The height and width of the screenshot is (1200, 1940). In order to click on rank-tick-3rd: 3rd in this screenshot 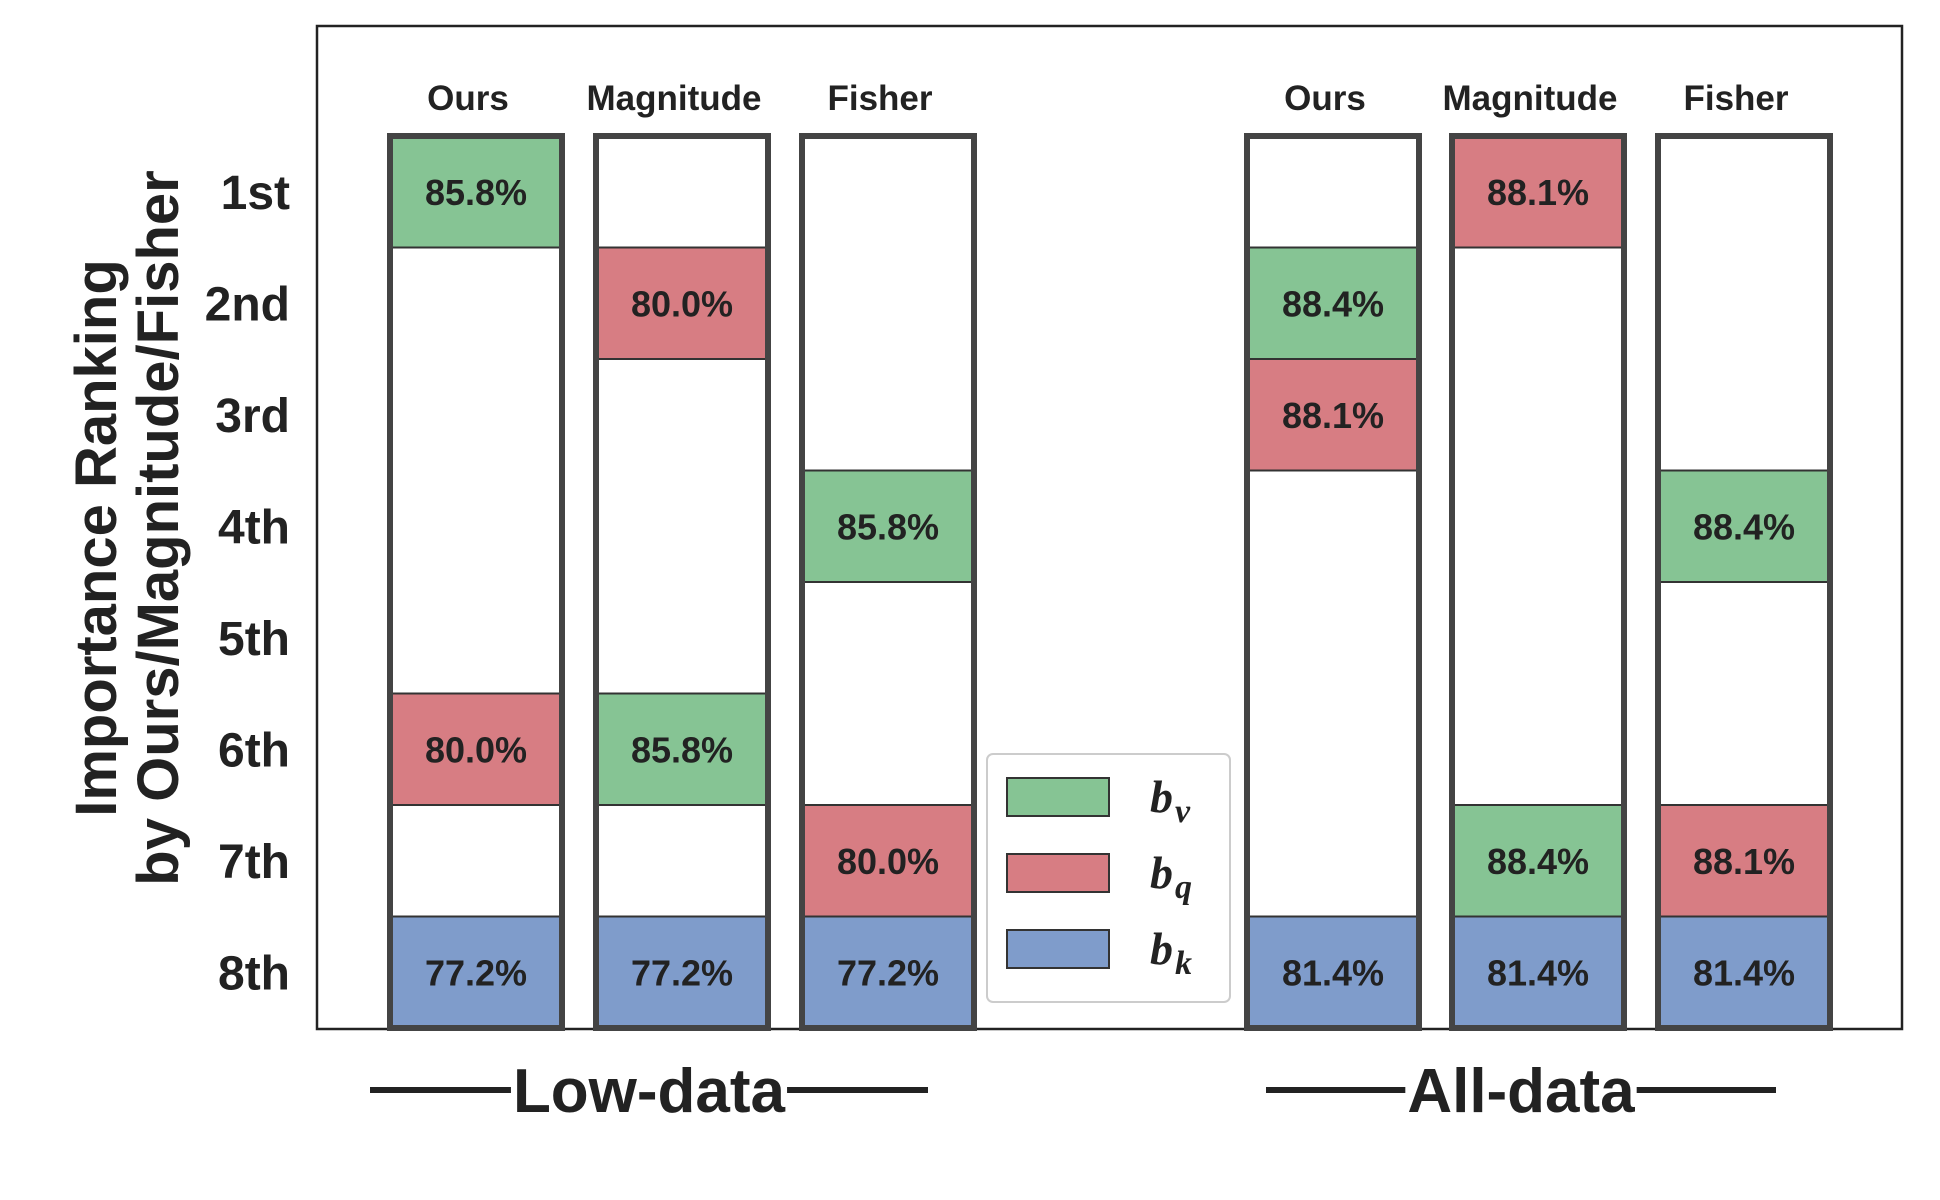, I will do `click(252, 416)`.